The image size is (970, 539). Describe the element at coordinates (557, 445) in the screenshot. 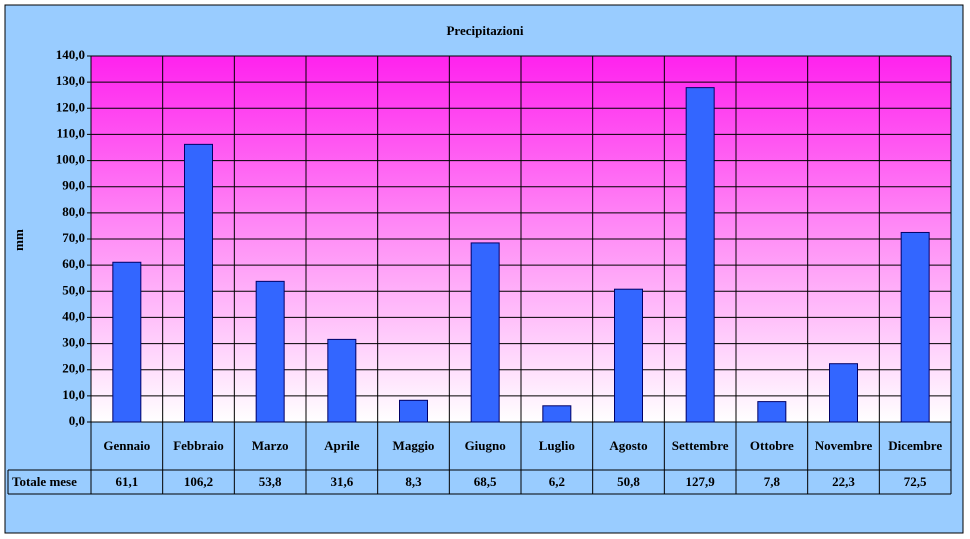

I see `x-tick-label: Luglio` at that location.